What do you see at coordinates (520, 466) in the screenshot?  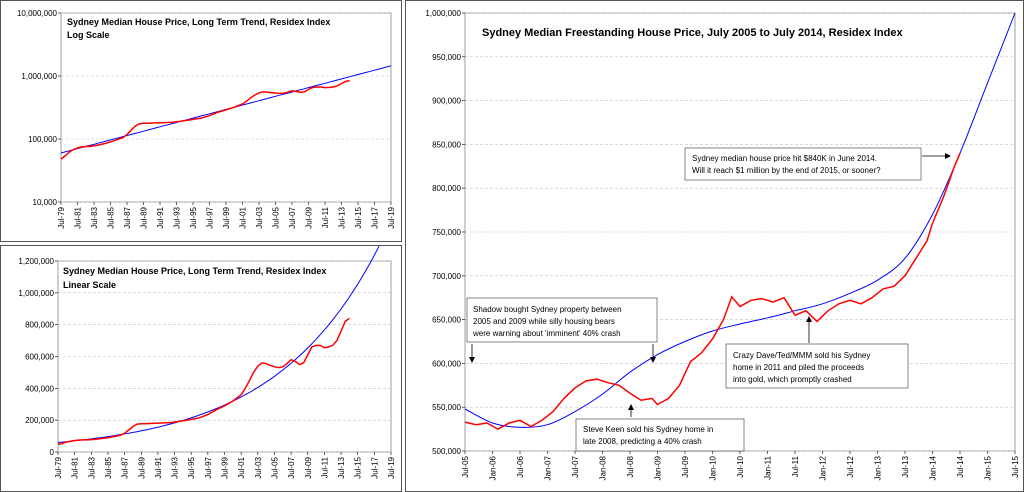 I see `x-tick-label: Jul-06` at bounding box center [520, 466].